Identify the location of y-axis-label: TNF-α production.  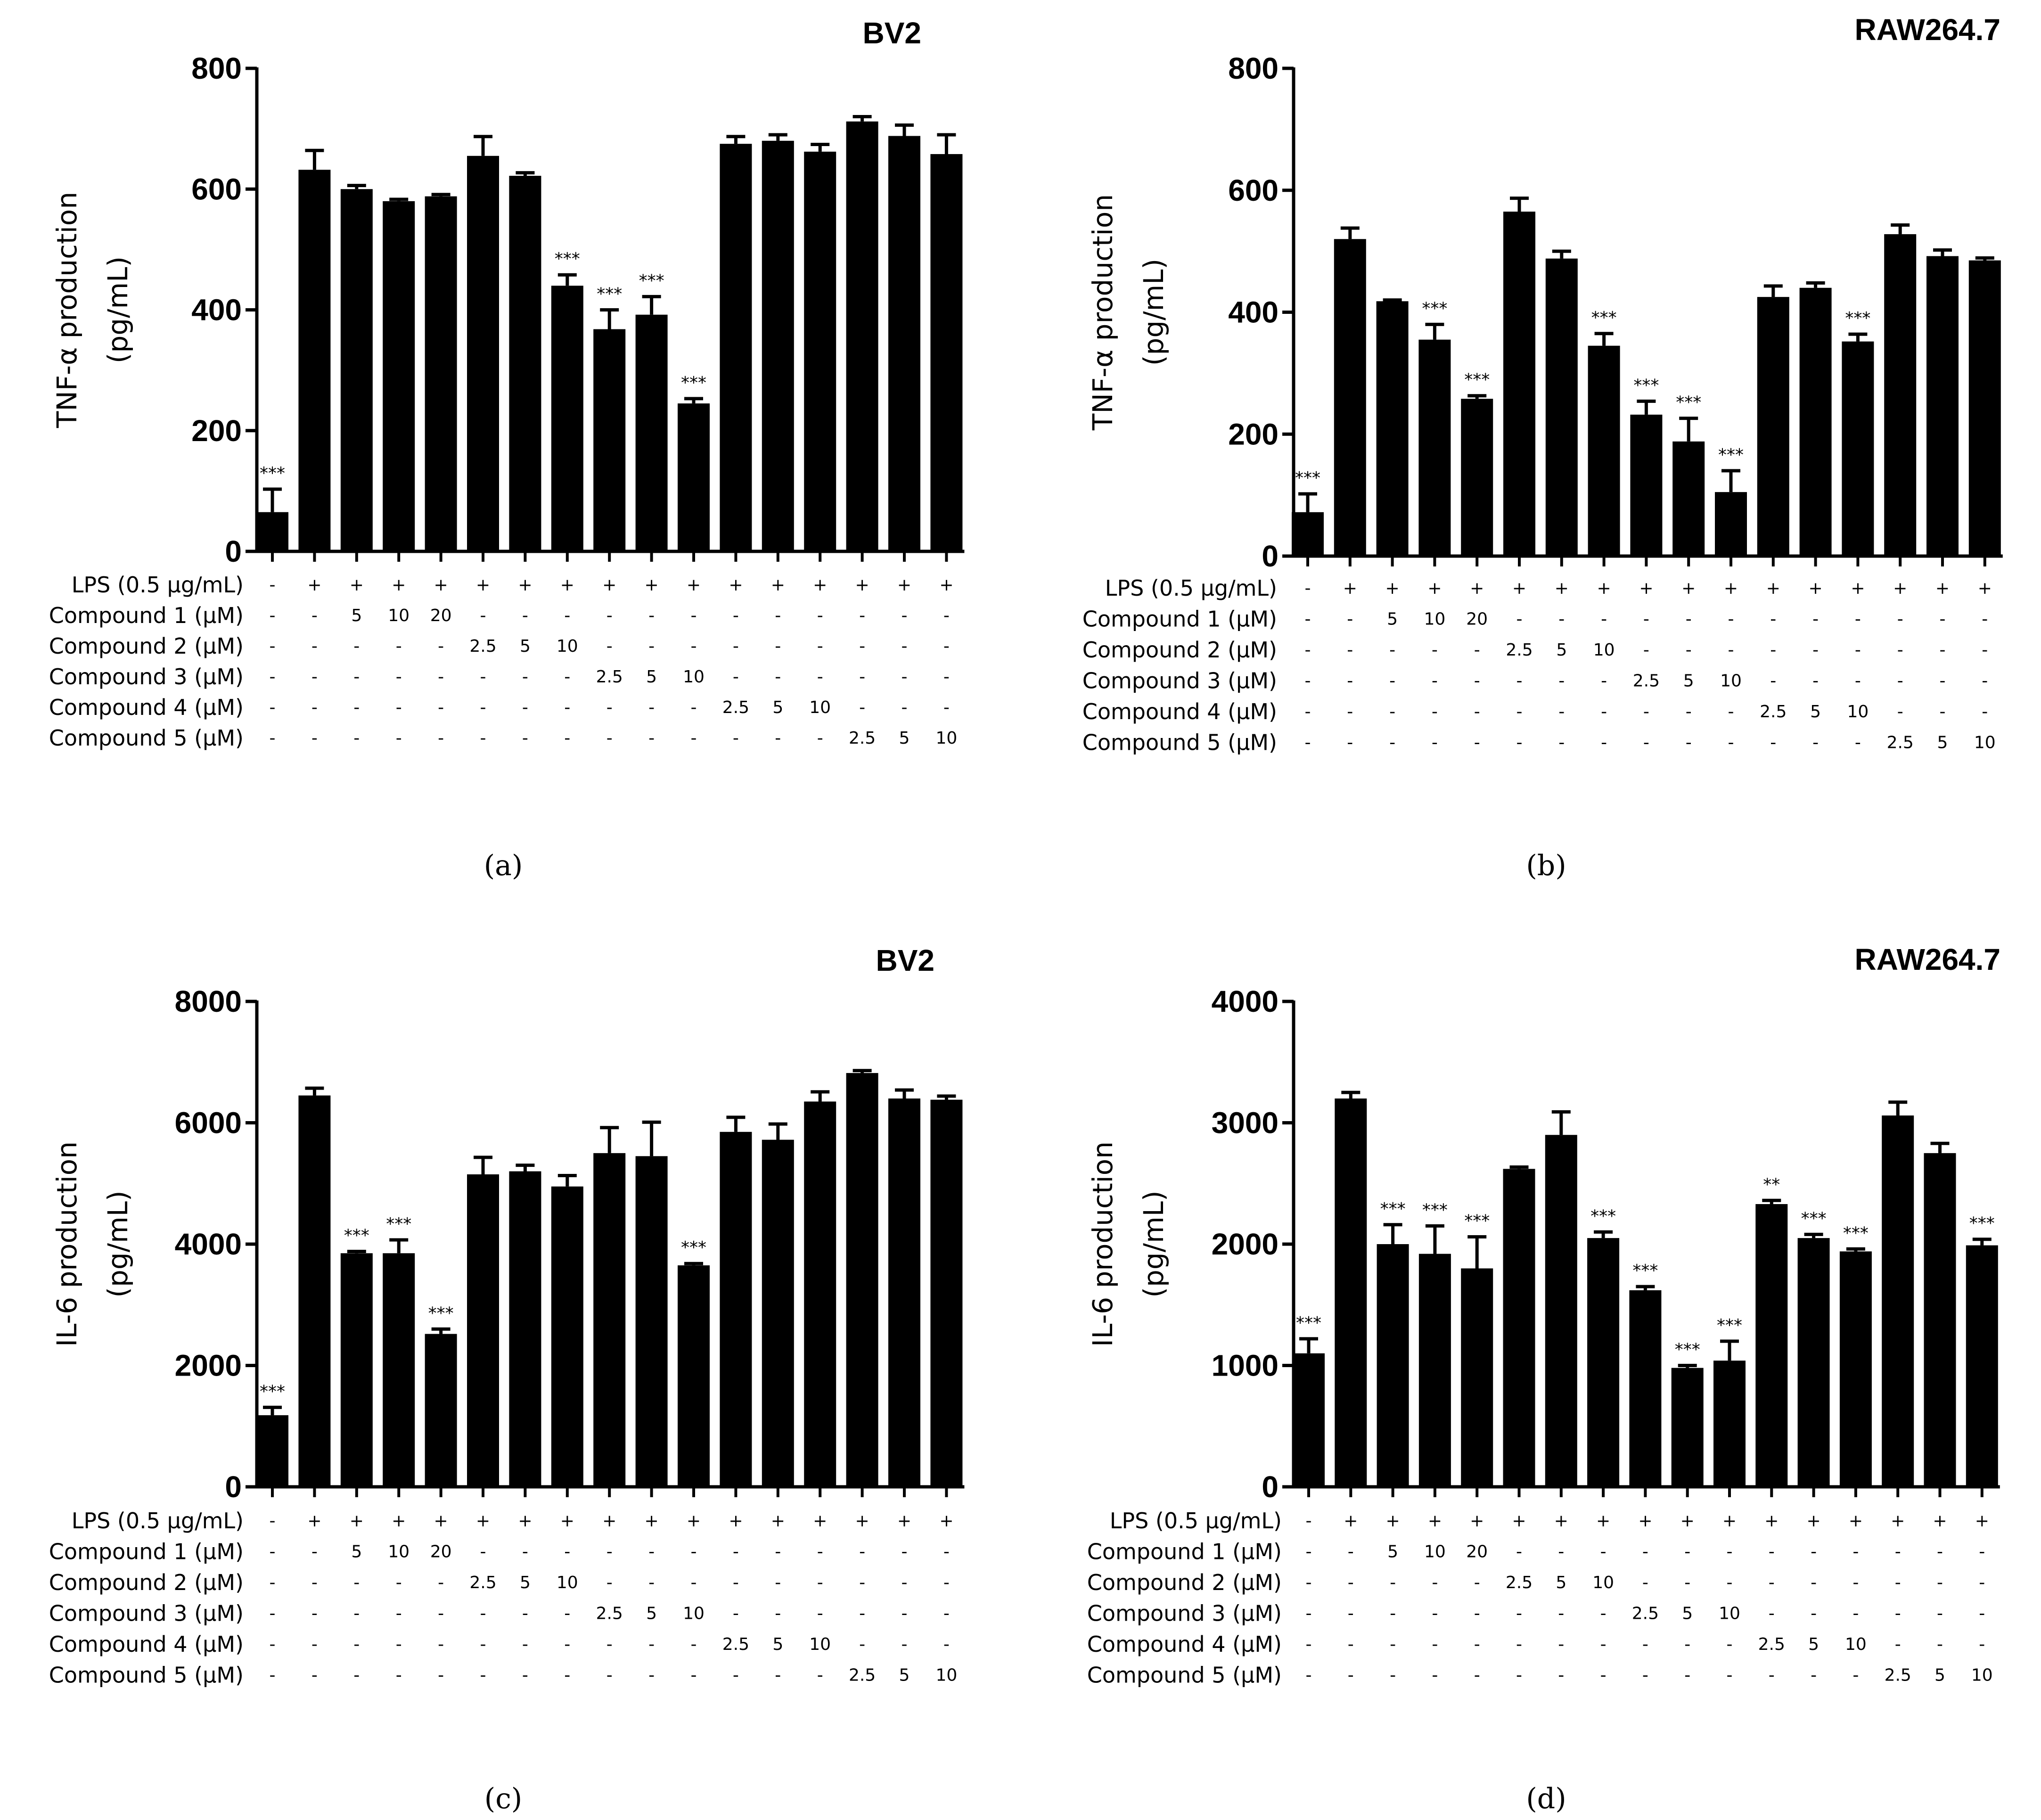
(67, 310).